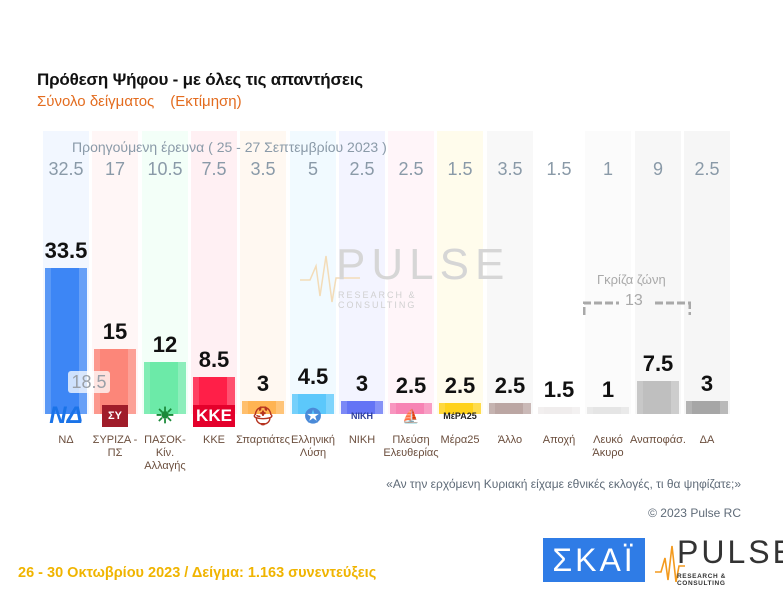 Image resolution: width=783 pixels, height=591 pixels. Describe the element at coordinates (115, 446) in the screenshot. I see `category-label: ΣΥΡΙΖΑ - ΠΣ` at that location.